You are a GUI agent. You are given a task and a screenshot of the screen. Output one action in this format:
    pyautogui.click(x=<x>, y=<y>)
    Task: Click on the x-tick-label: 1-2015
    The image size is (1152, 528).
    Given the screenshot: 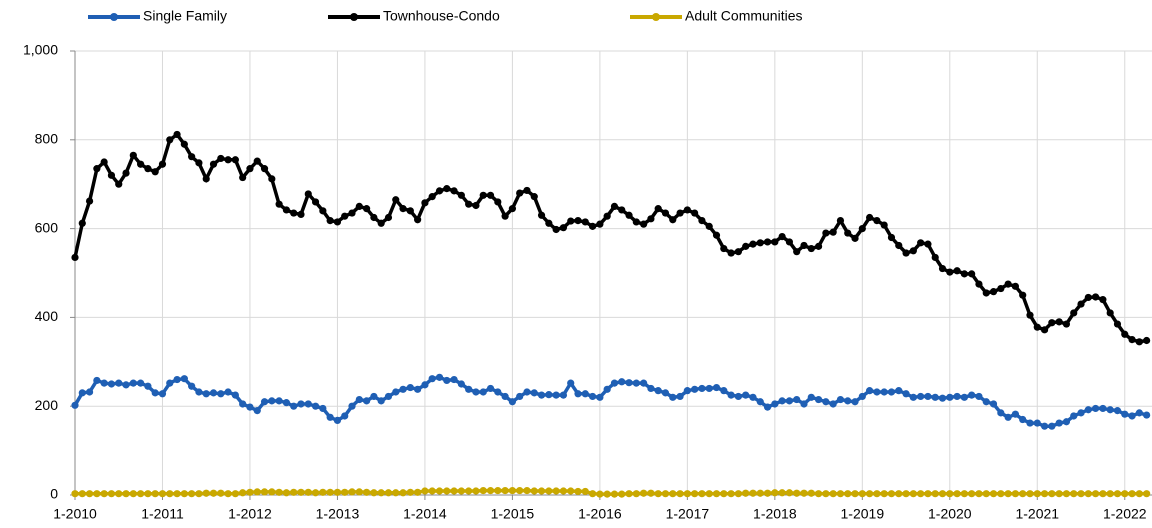 What is the action you would take?
    pyautogui.click(x=513, y=514)
    